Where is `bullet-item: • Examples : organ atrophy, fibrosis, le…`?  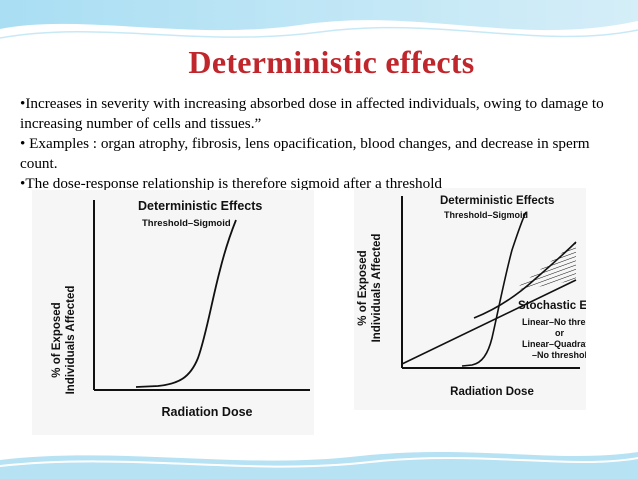 bullet-item: • Examples : organ atrophy, fibrosis, le… is located at coordinates (305, 153).